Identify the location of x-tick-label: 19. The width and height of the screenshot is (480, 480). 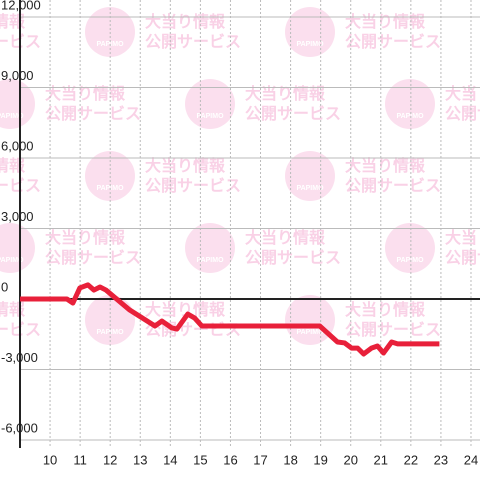
(320, 459).